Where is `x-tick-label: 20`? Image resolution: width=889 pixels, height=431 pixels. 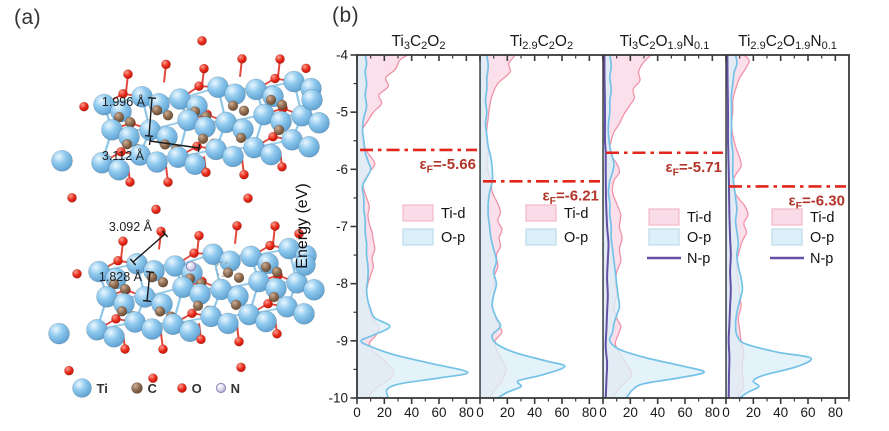 x-tick-label: 20 is located at coordinates (753, 412).